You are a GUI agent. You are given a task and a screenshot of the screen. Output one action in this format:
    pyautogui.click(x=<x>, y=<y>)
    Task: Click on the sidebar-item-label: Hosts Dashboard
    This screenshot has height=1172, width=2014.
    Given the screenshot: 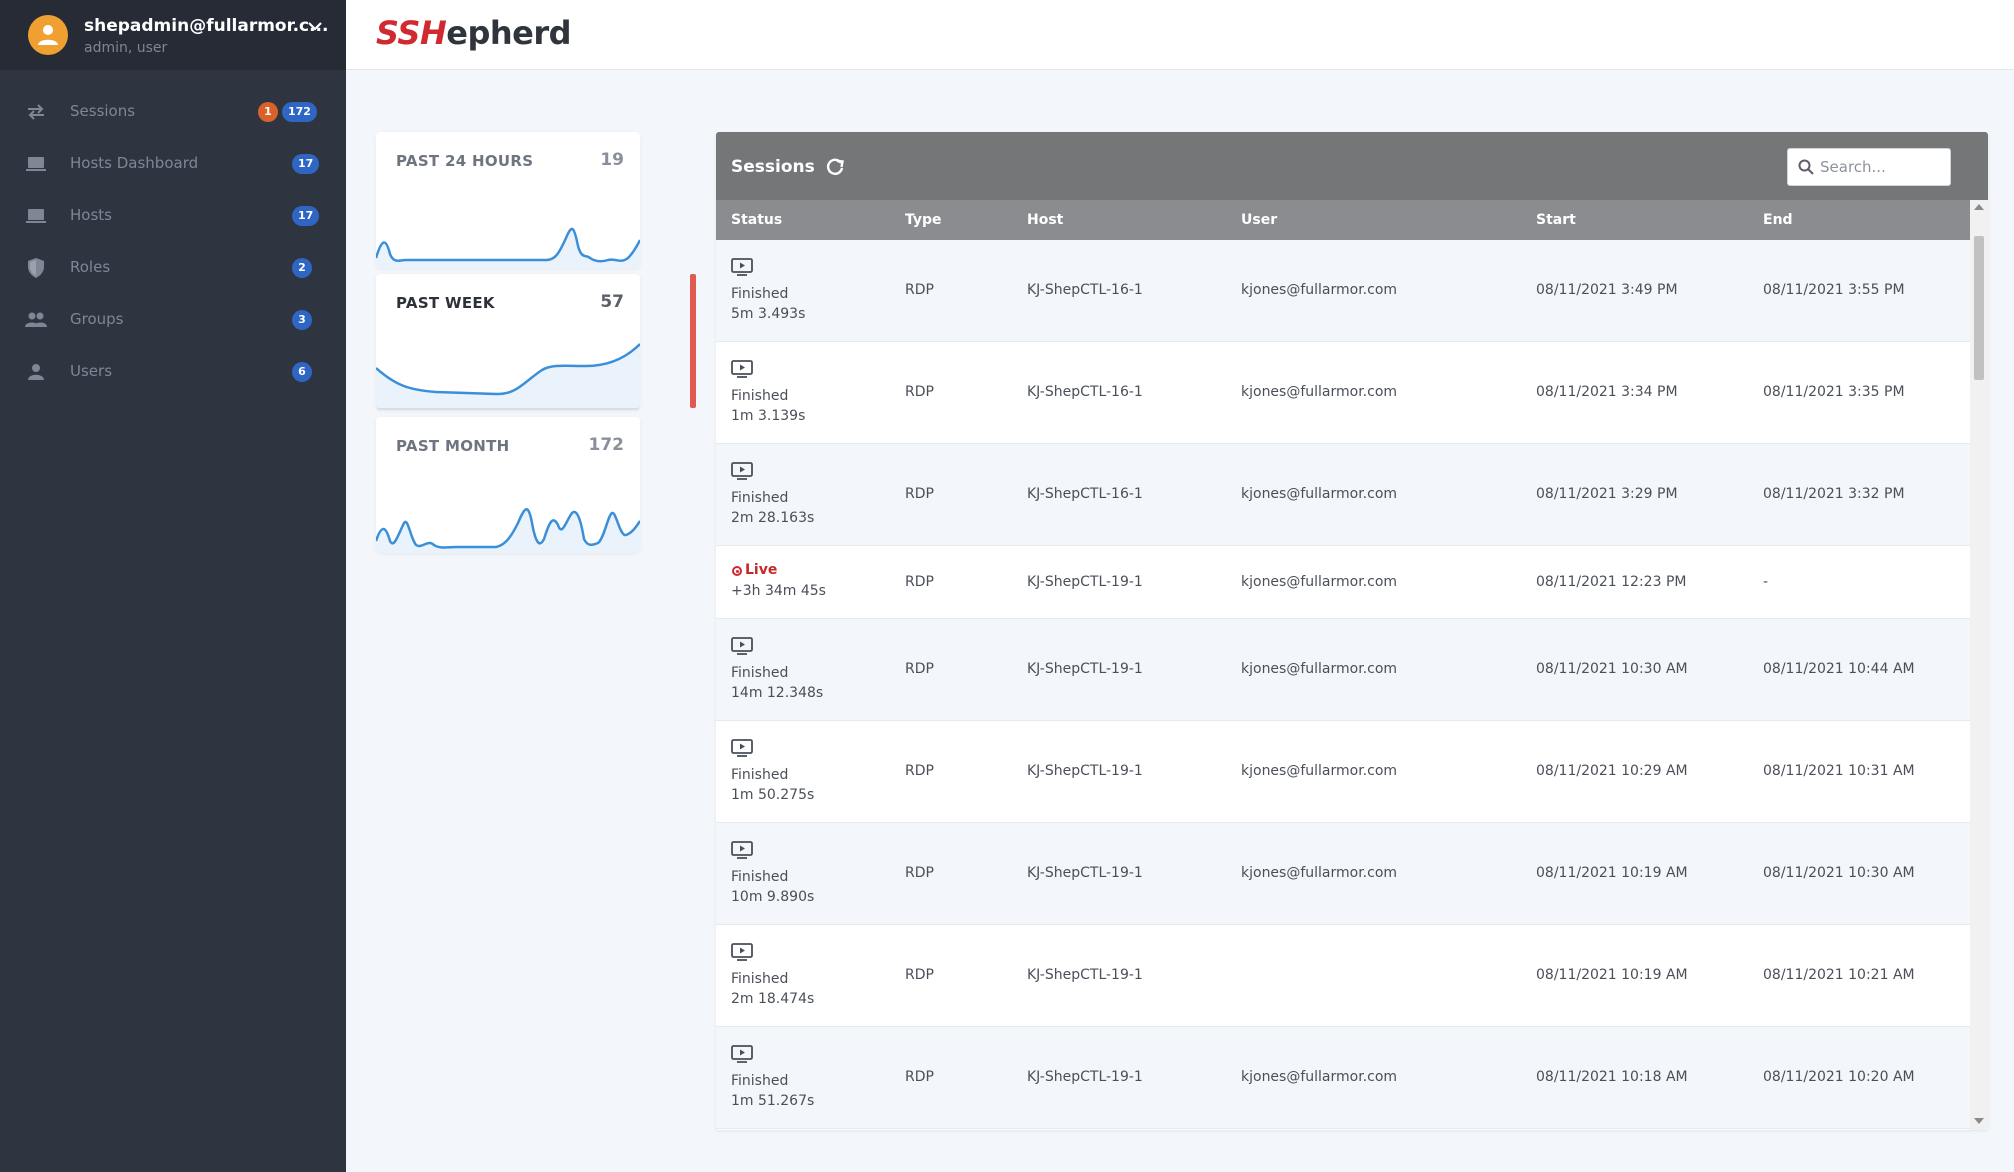 What is the action you would take?
    pyautogui.click(x=134, y=163)
    